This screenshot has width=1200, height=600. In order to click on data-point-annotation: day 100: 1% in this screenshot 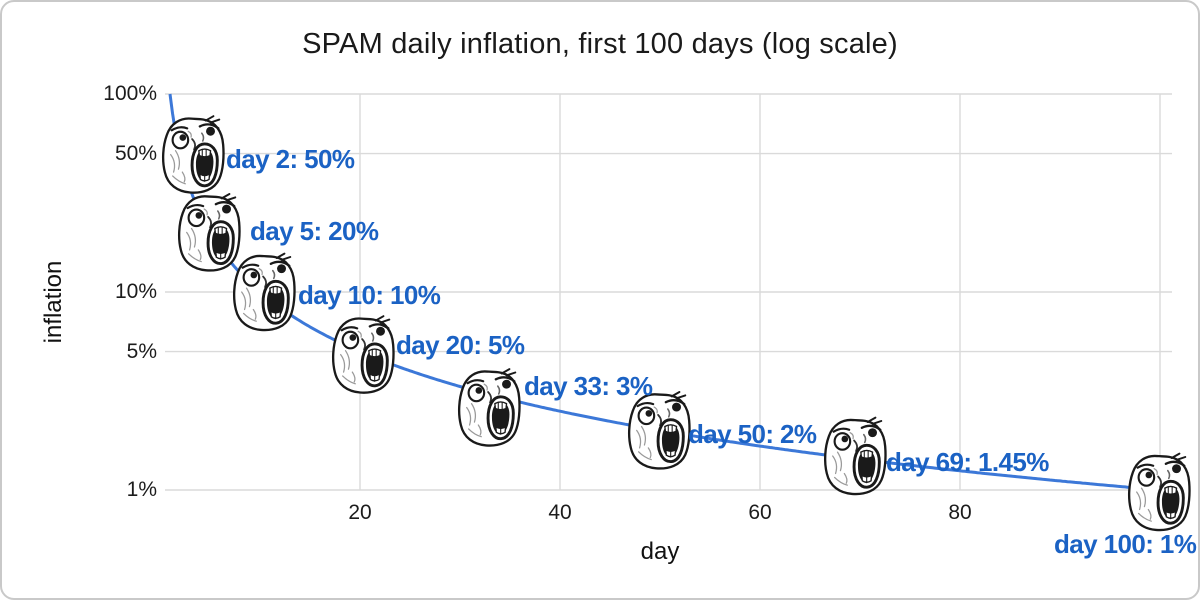, I will do `click(1125, 544)`.